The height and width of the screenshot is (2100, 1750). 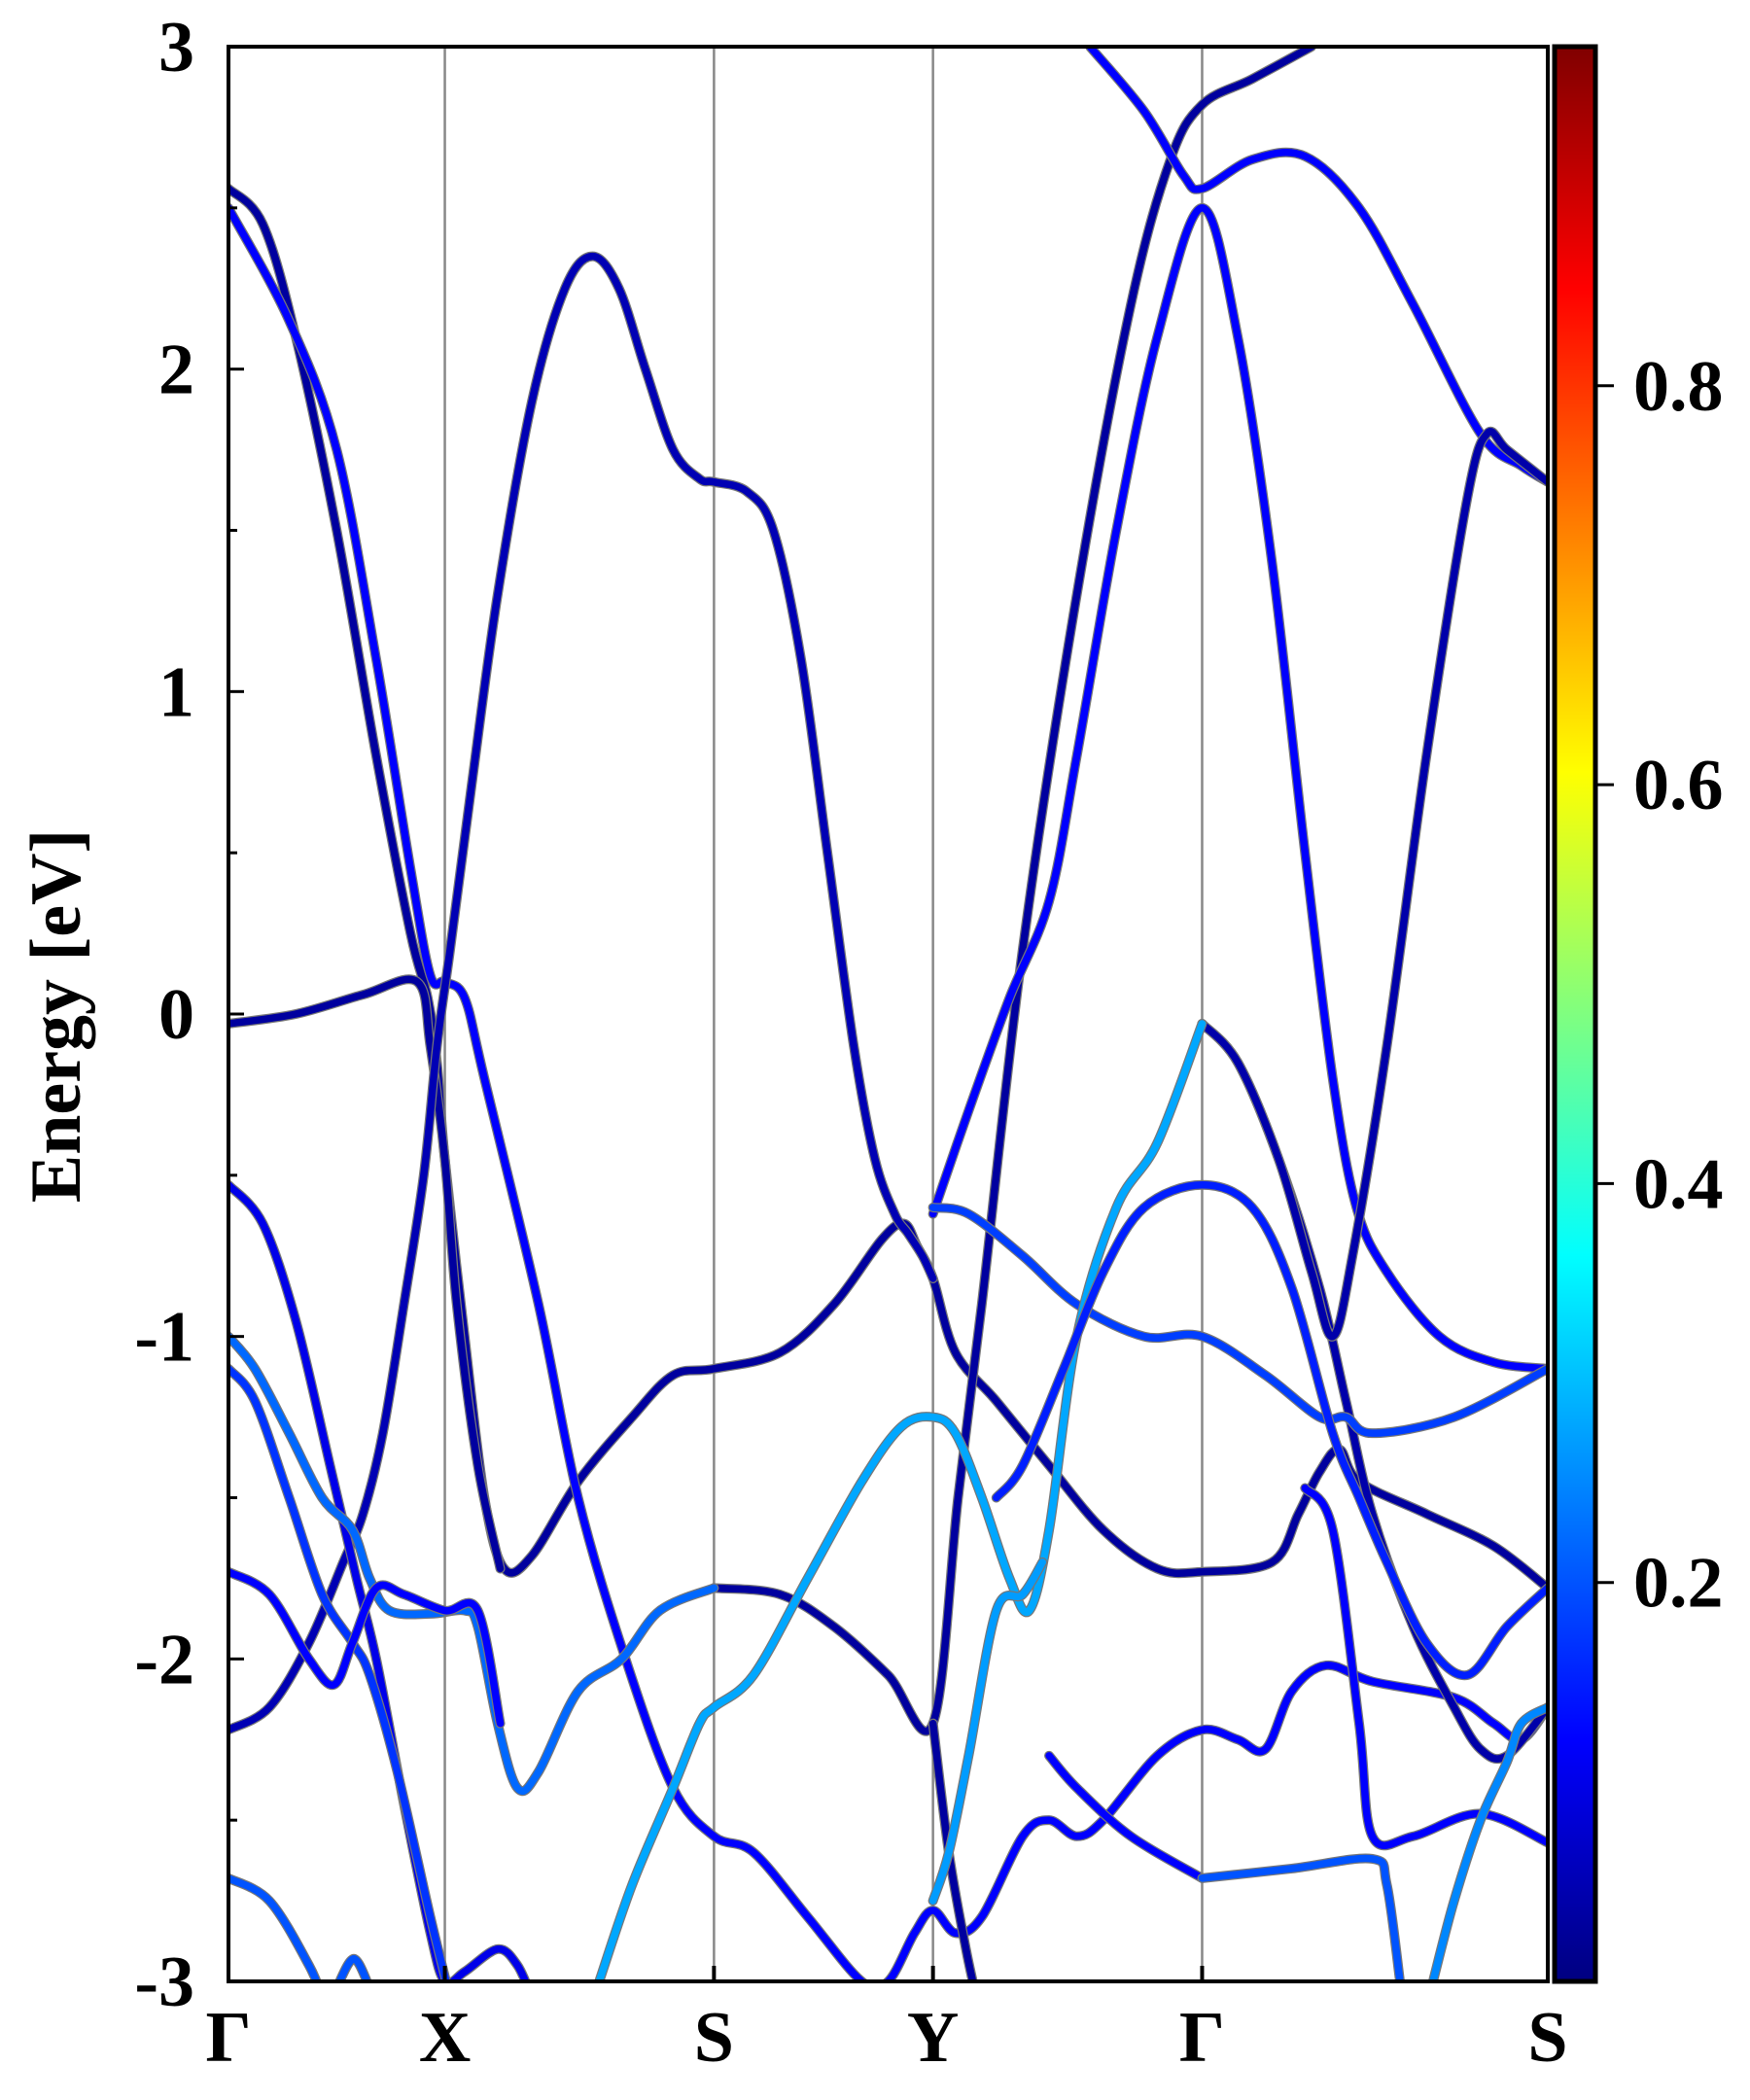 What do you see at coordinates (176, 692) in the screenshot?
I see `y-tick-label: 1` at bounding box center [176, 692].